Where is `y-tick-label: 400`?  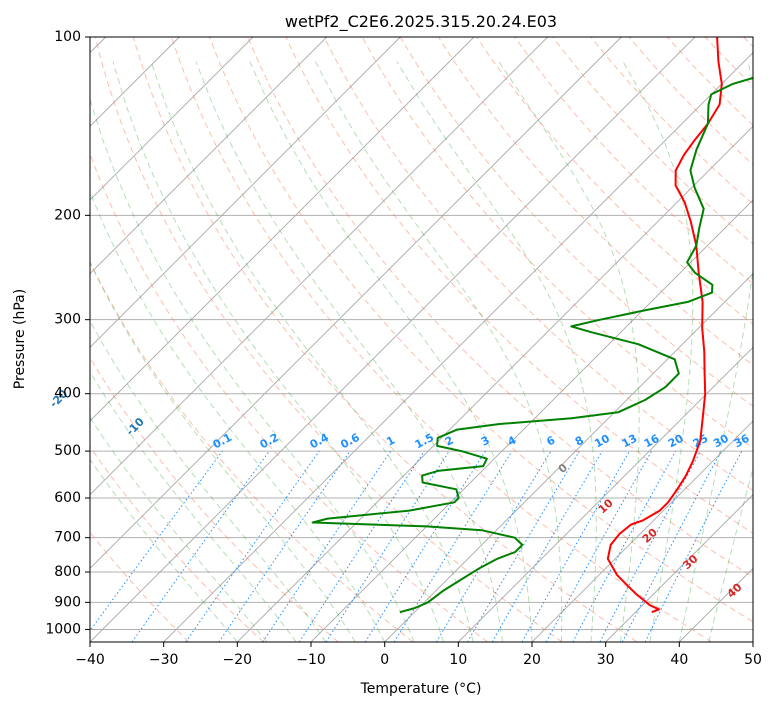 y-tick-label: 400 is located at coordinates (67, 394).